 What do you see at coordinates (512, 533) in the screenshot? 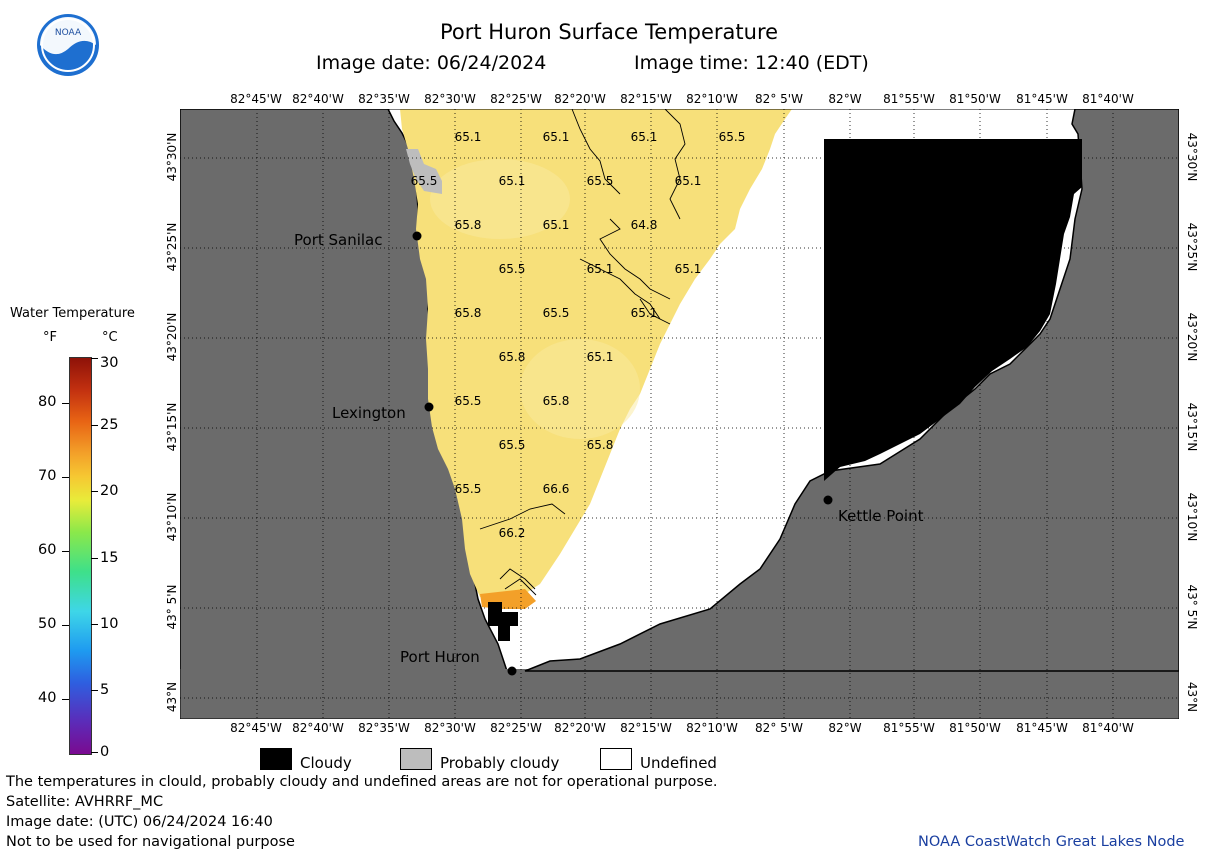
I see `temp-label: 66.2` at bounding box center [512, 533].